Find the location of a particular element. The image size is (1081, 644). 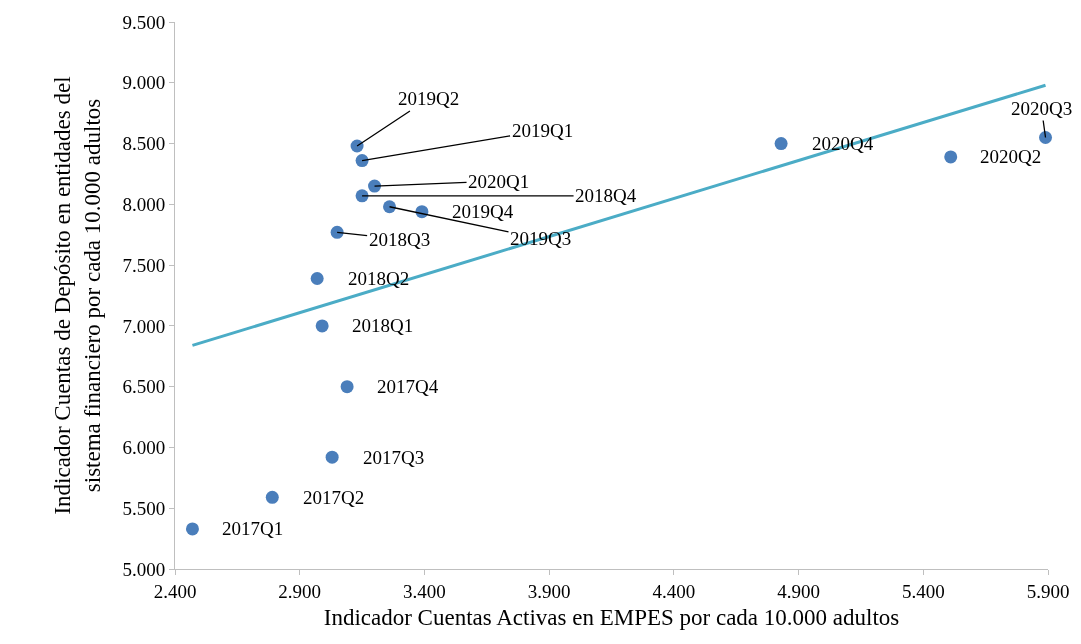

y-axis-title: Indicador Cuentas de Depósito en entidades del sistema financiero por cada 10.000 adultos is located at coordinates (77, 295).